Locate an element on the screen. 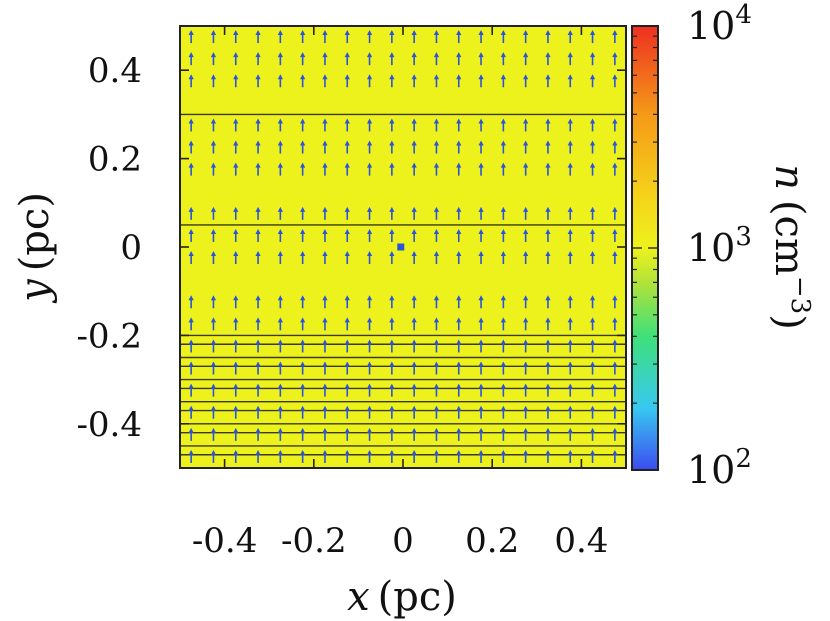 The height and width of the screenshot is (621, 830). x-tick-label: 0.2 is located at coordinates (492, 541).